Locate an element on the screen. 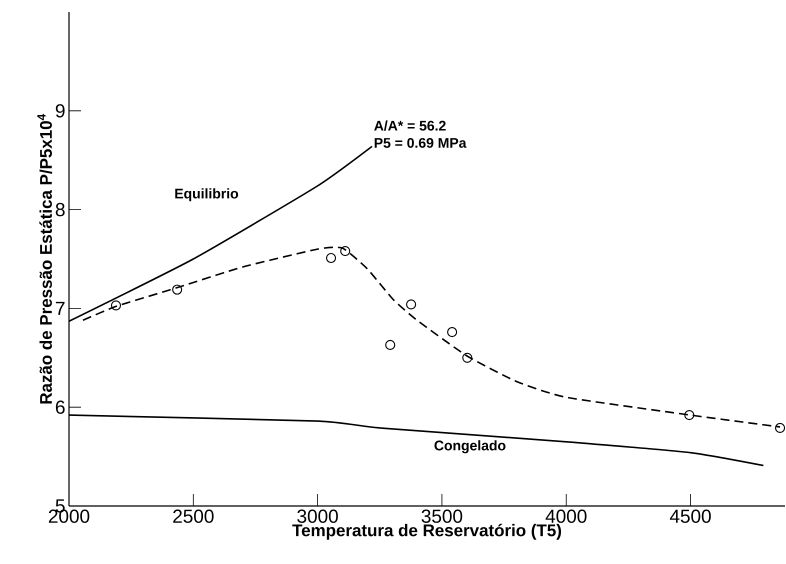  x-tick-label: 3000 is located at coordinates (317, 516).